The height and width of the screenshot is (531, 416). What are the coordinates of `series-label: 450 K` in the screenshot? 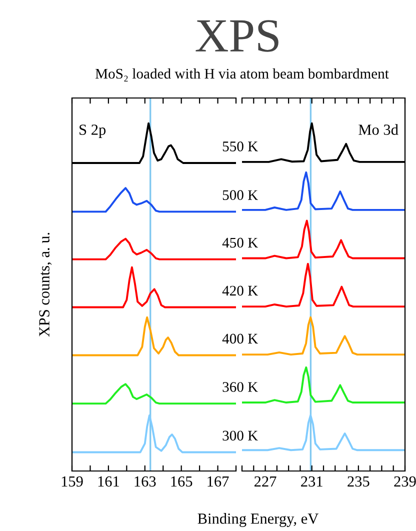 It's located at (240, 243).